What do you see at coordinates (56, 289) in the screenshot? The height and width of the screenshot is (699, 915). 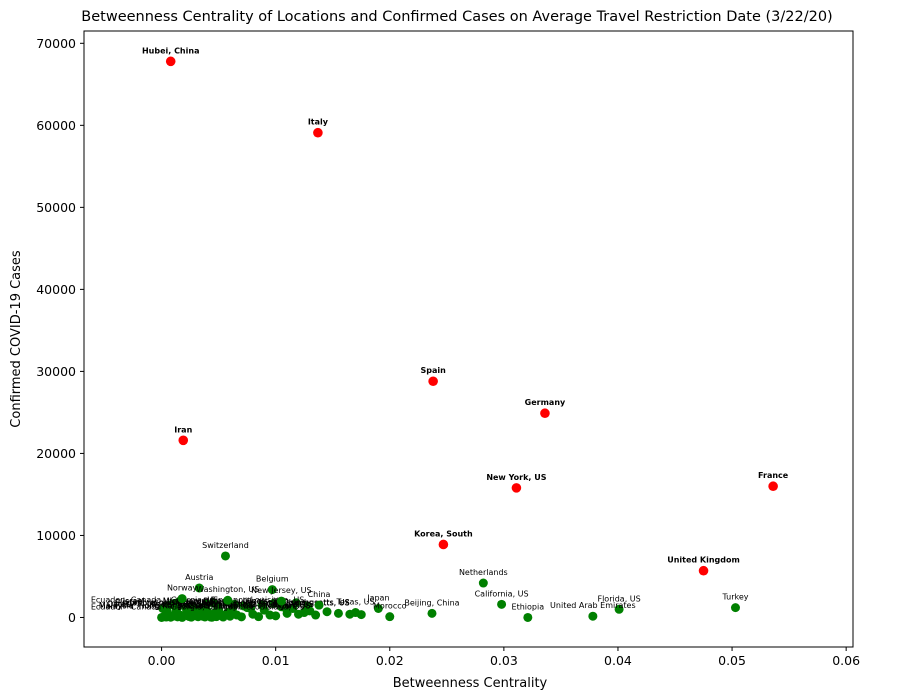 I see `y-tick-label: 40000` at bounding box center [56, 289].